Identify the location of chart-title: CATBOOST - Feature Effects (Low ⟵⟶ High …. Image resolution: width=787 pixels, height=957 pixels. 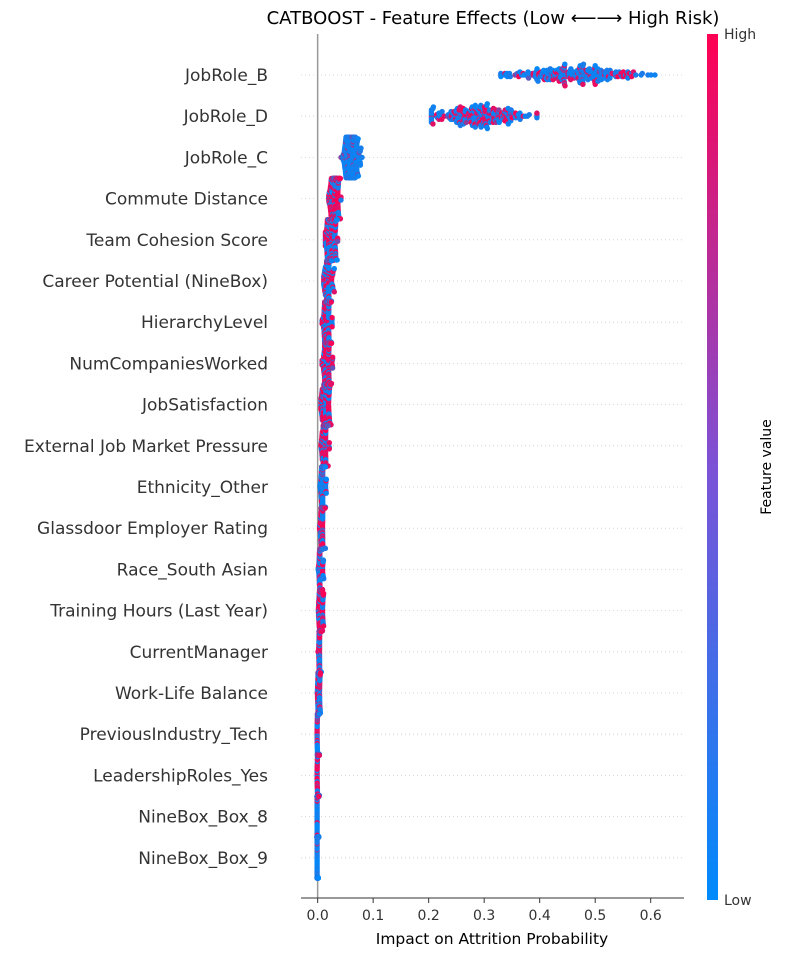
(493, 18).